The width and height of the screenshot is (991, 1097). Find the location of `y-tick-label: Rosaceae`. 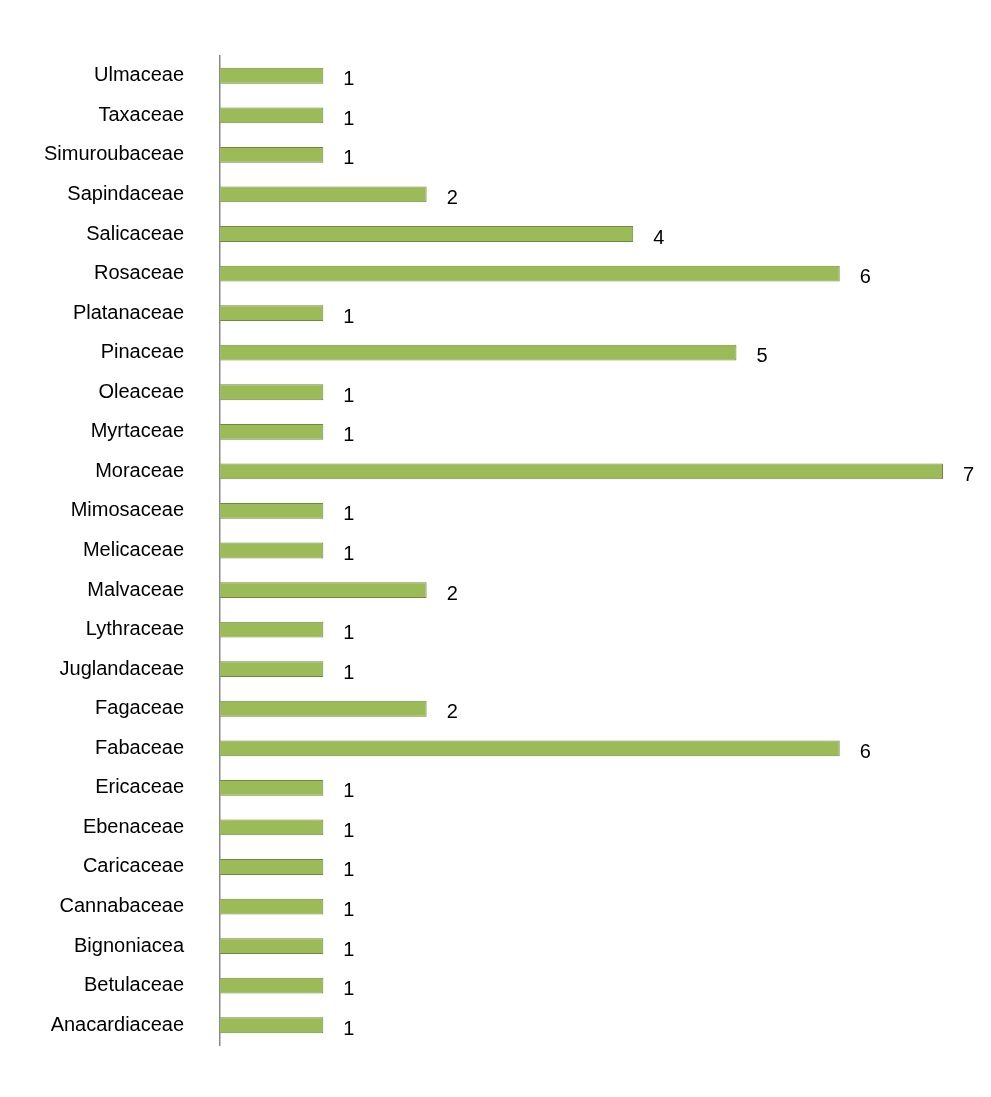

y-tick-label: Rosaceae is located at coordinates (139, 272).